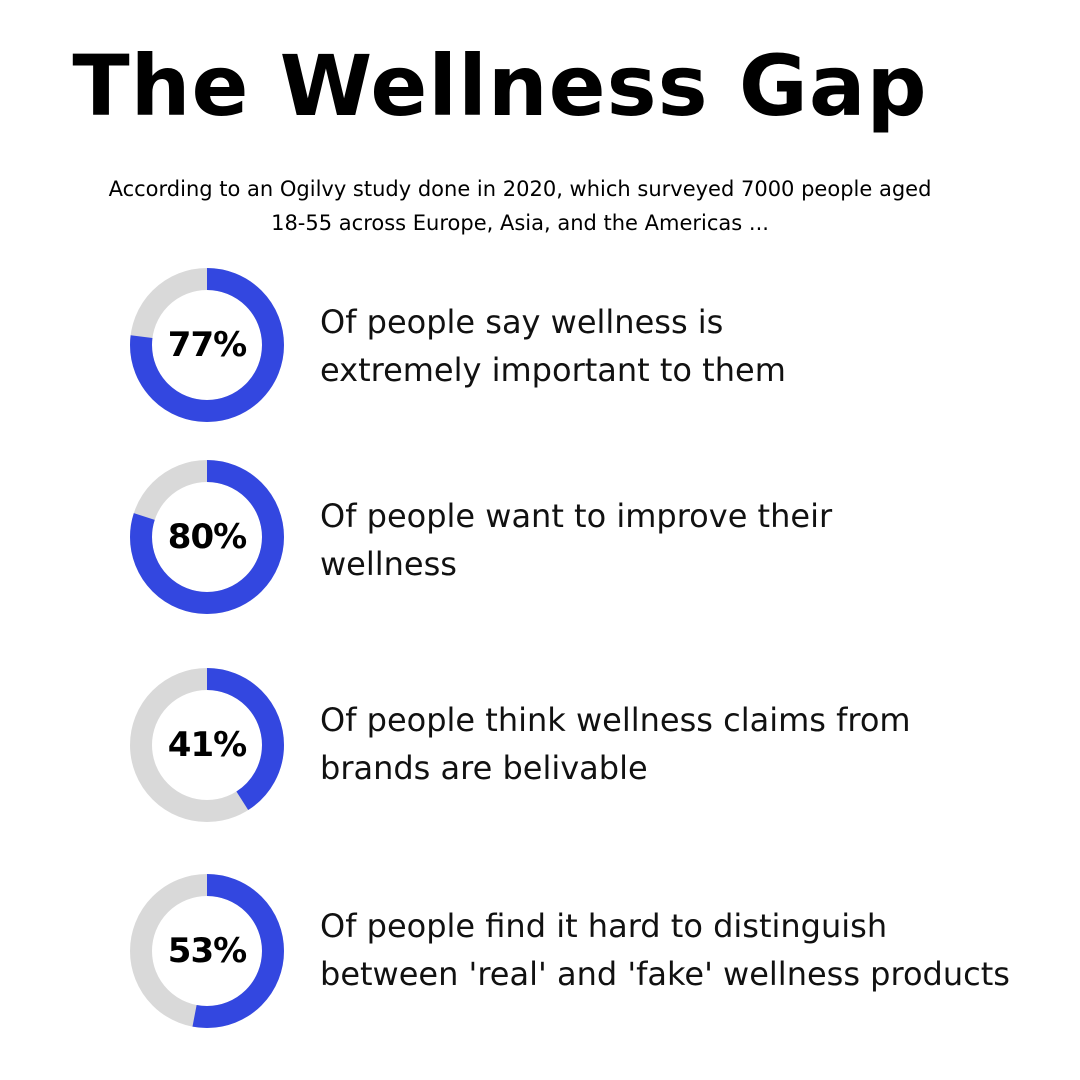 The width and height of the screenshot is (1080, 1080). I want to click on percentage-label: 77%, so click(207, 345).